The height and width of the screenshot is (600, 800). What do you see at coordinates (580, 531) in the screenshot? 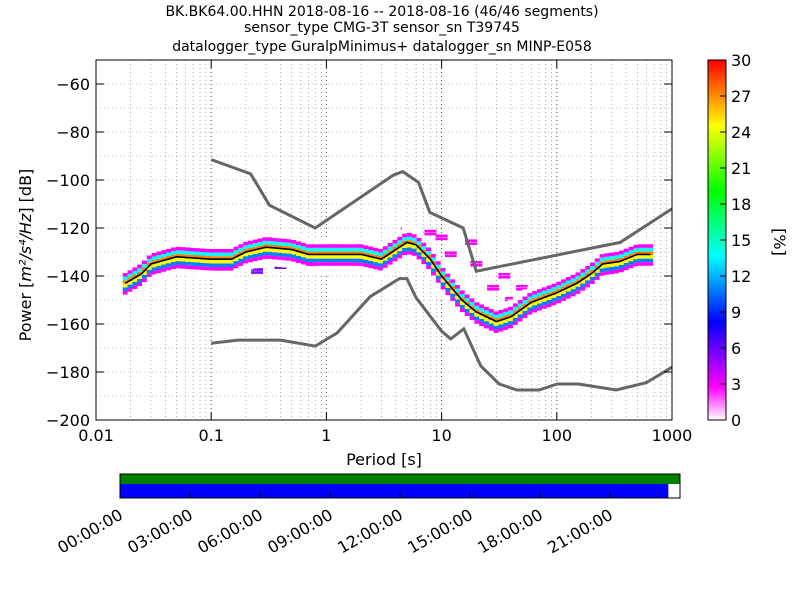
I see `time-tick-label: 21:00:00` at bounding box center [580, 531].